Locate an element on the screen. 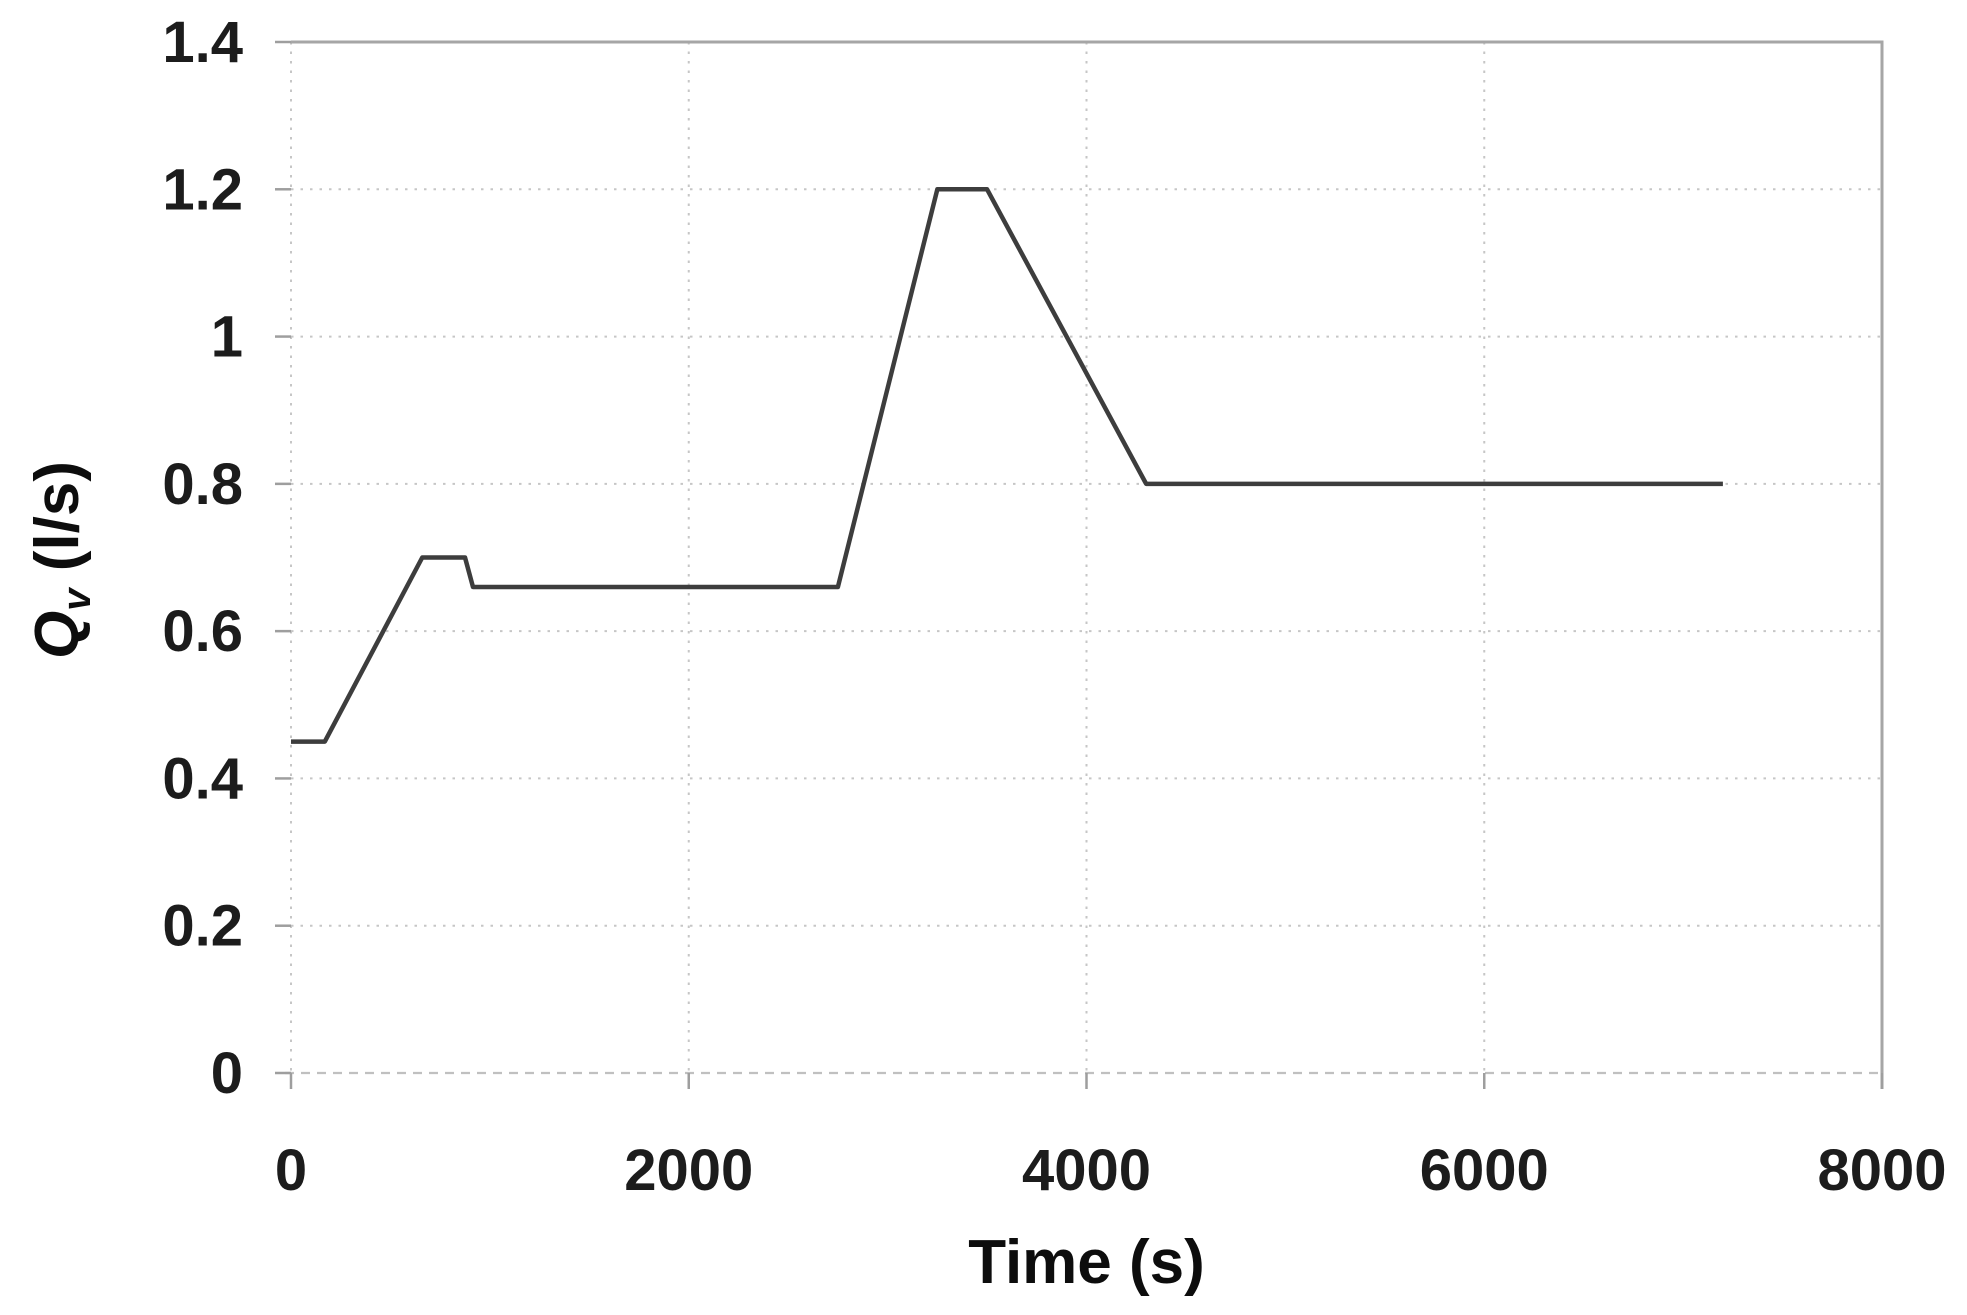 The height and width of the screenshot is (1315, 1967). y-tick-label: 1.2 is located at coordinates (202, 189).